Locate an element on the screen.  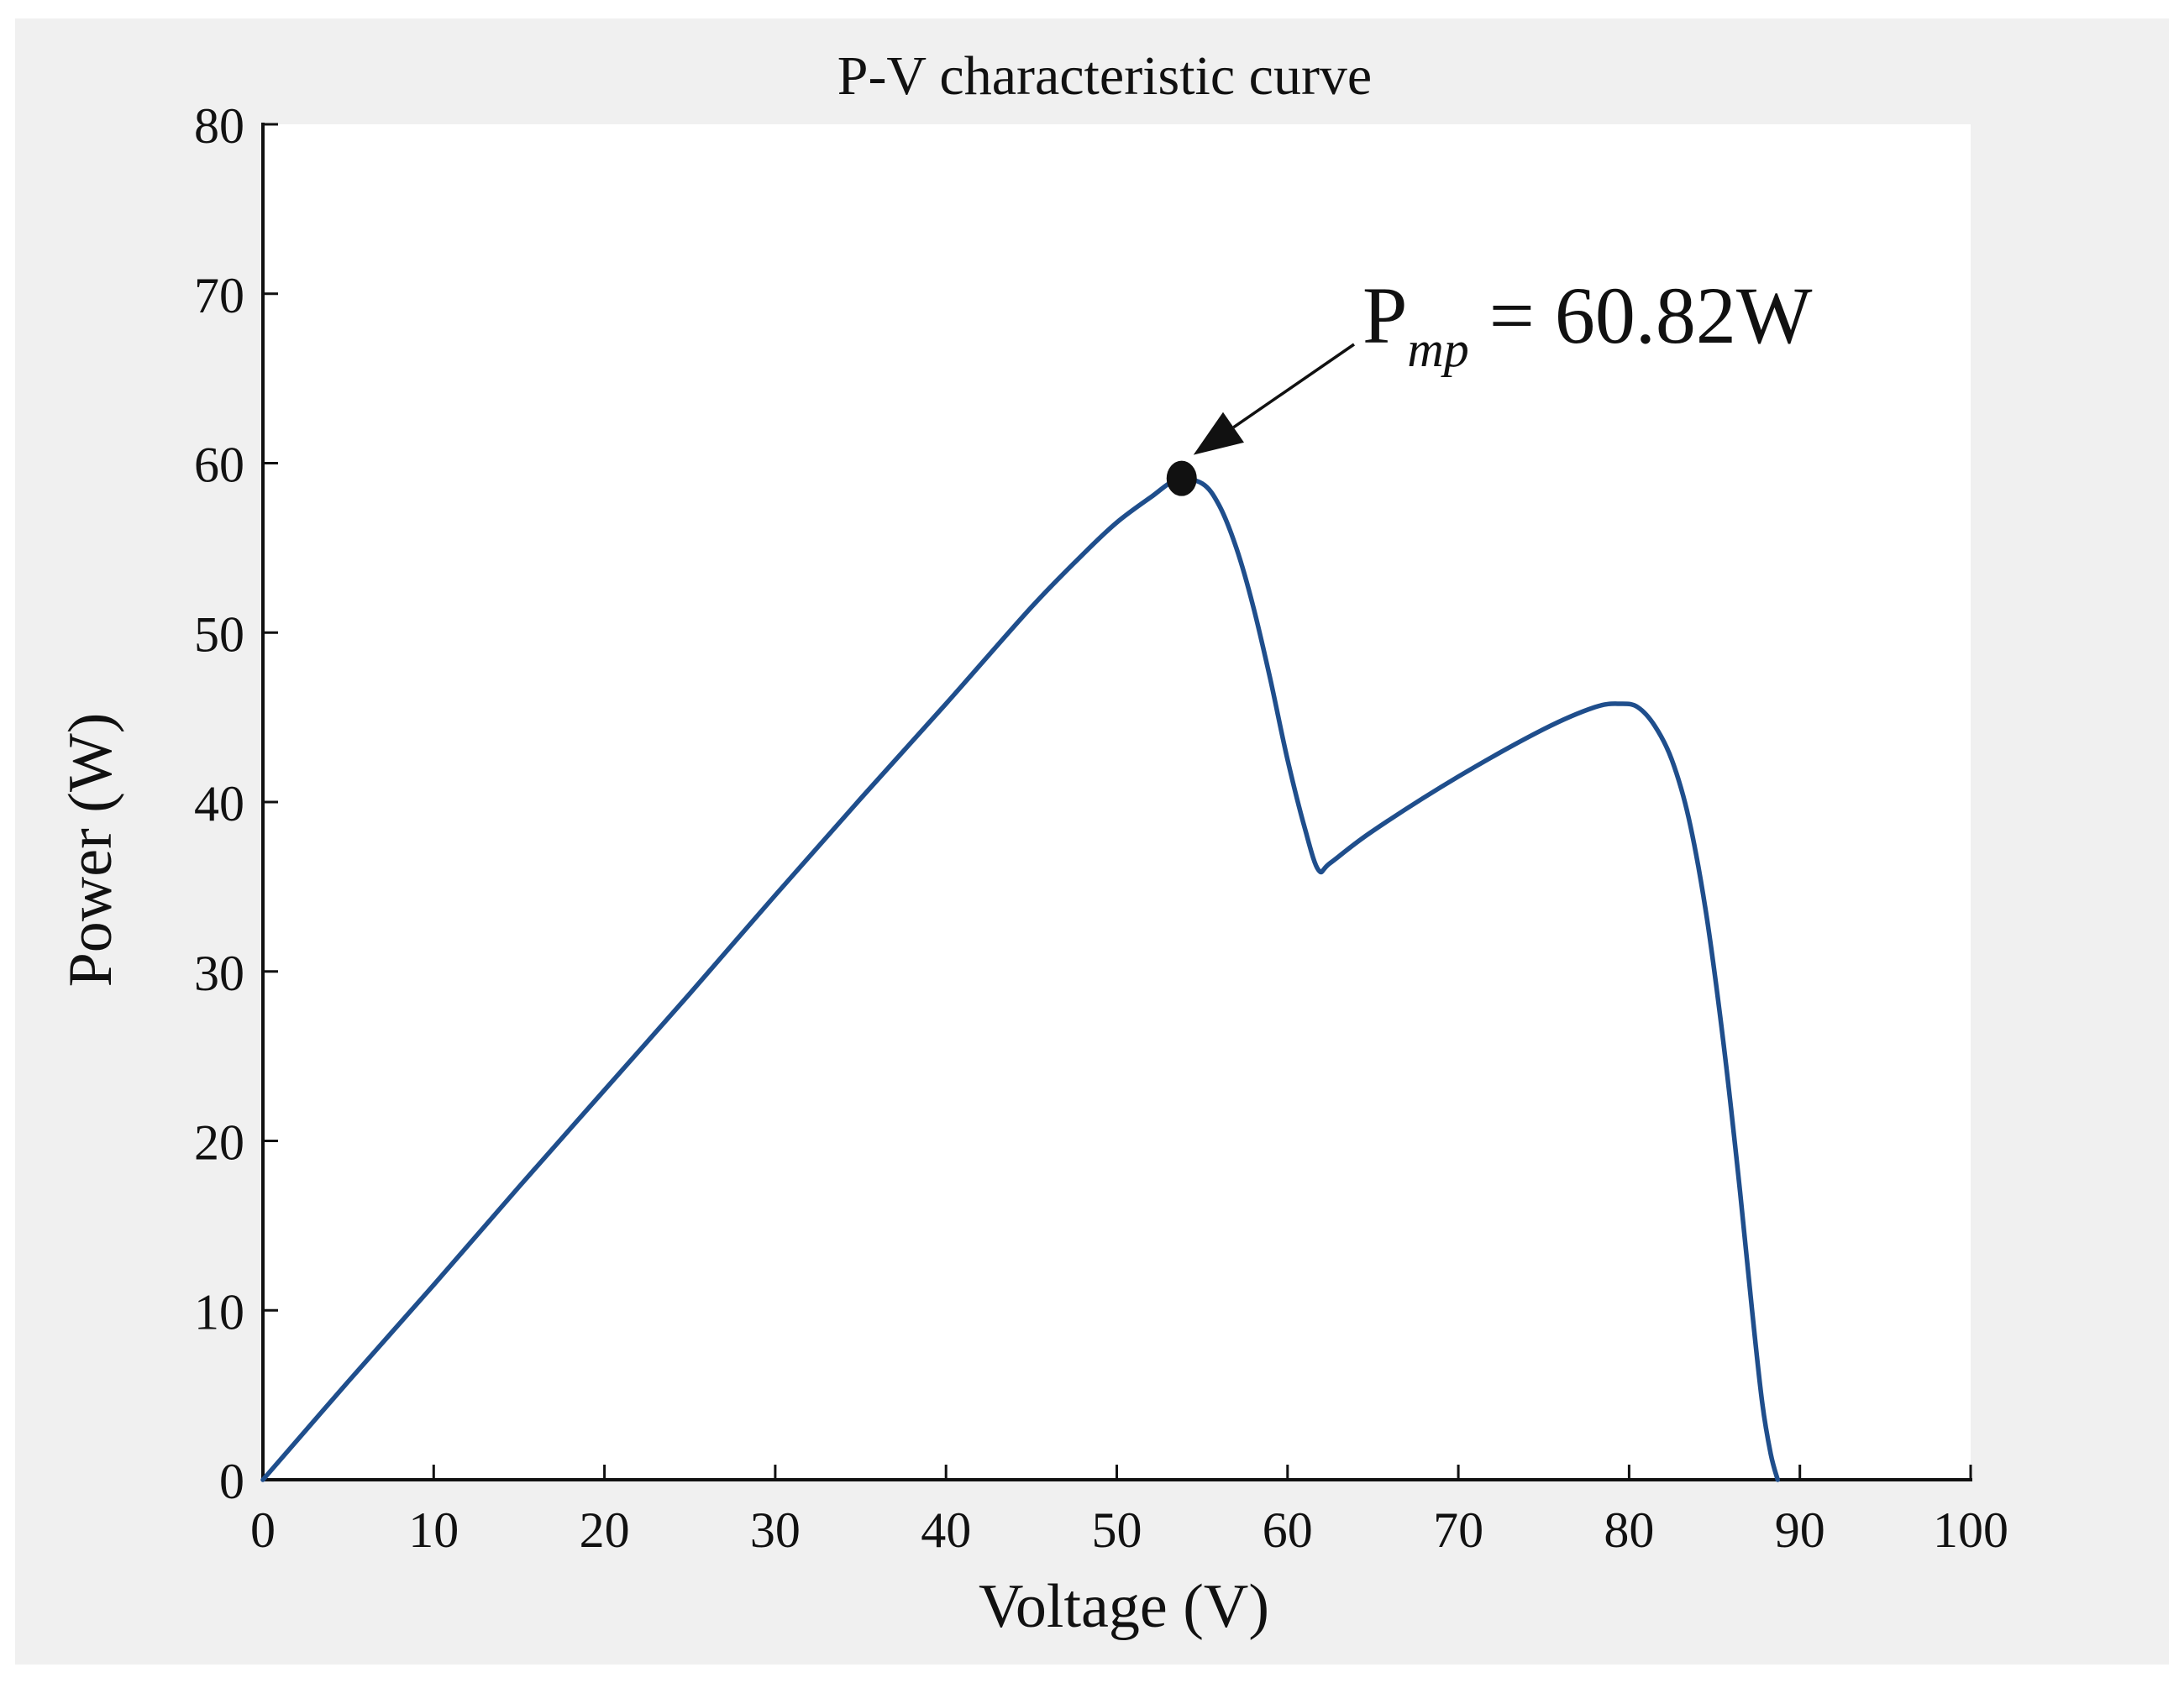
y-tick-label: 50 is located at coordinates (219, 634).